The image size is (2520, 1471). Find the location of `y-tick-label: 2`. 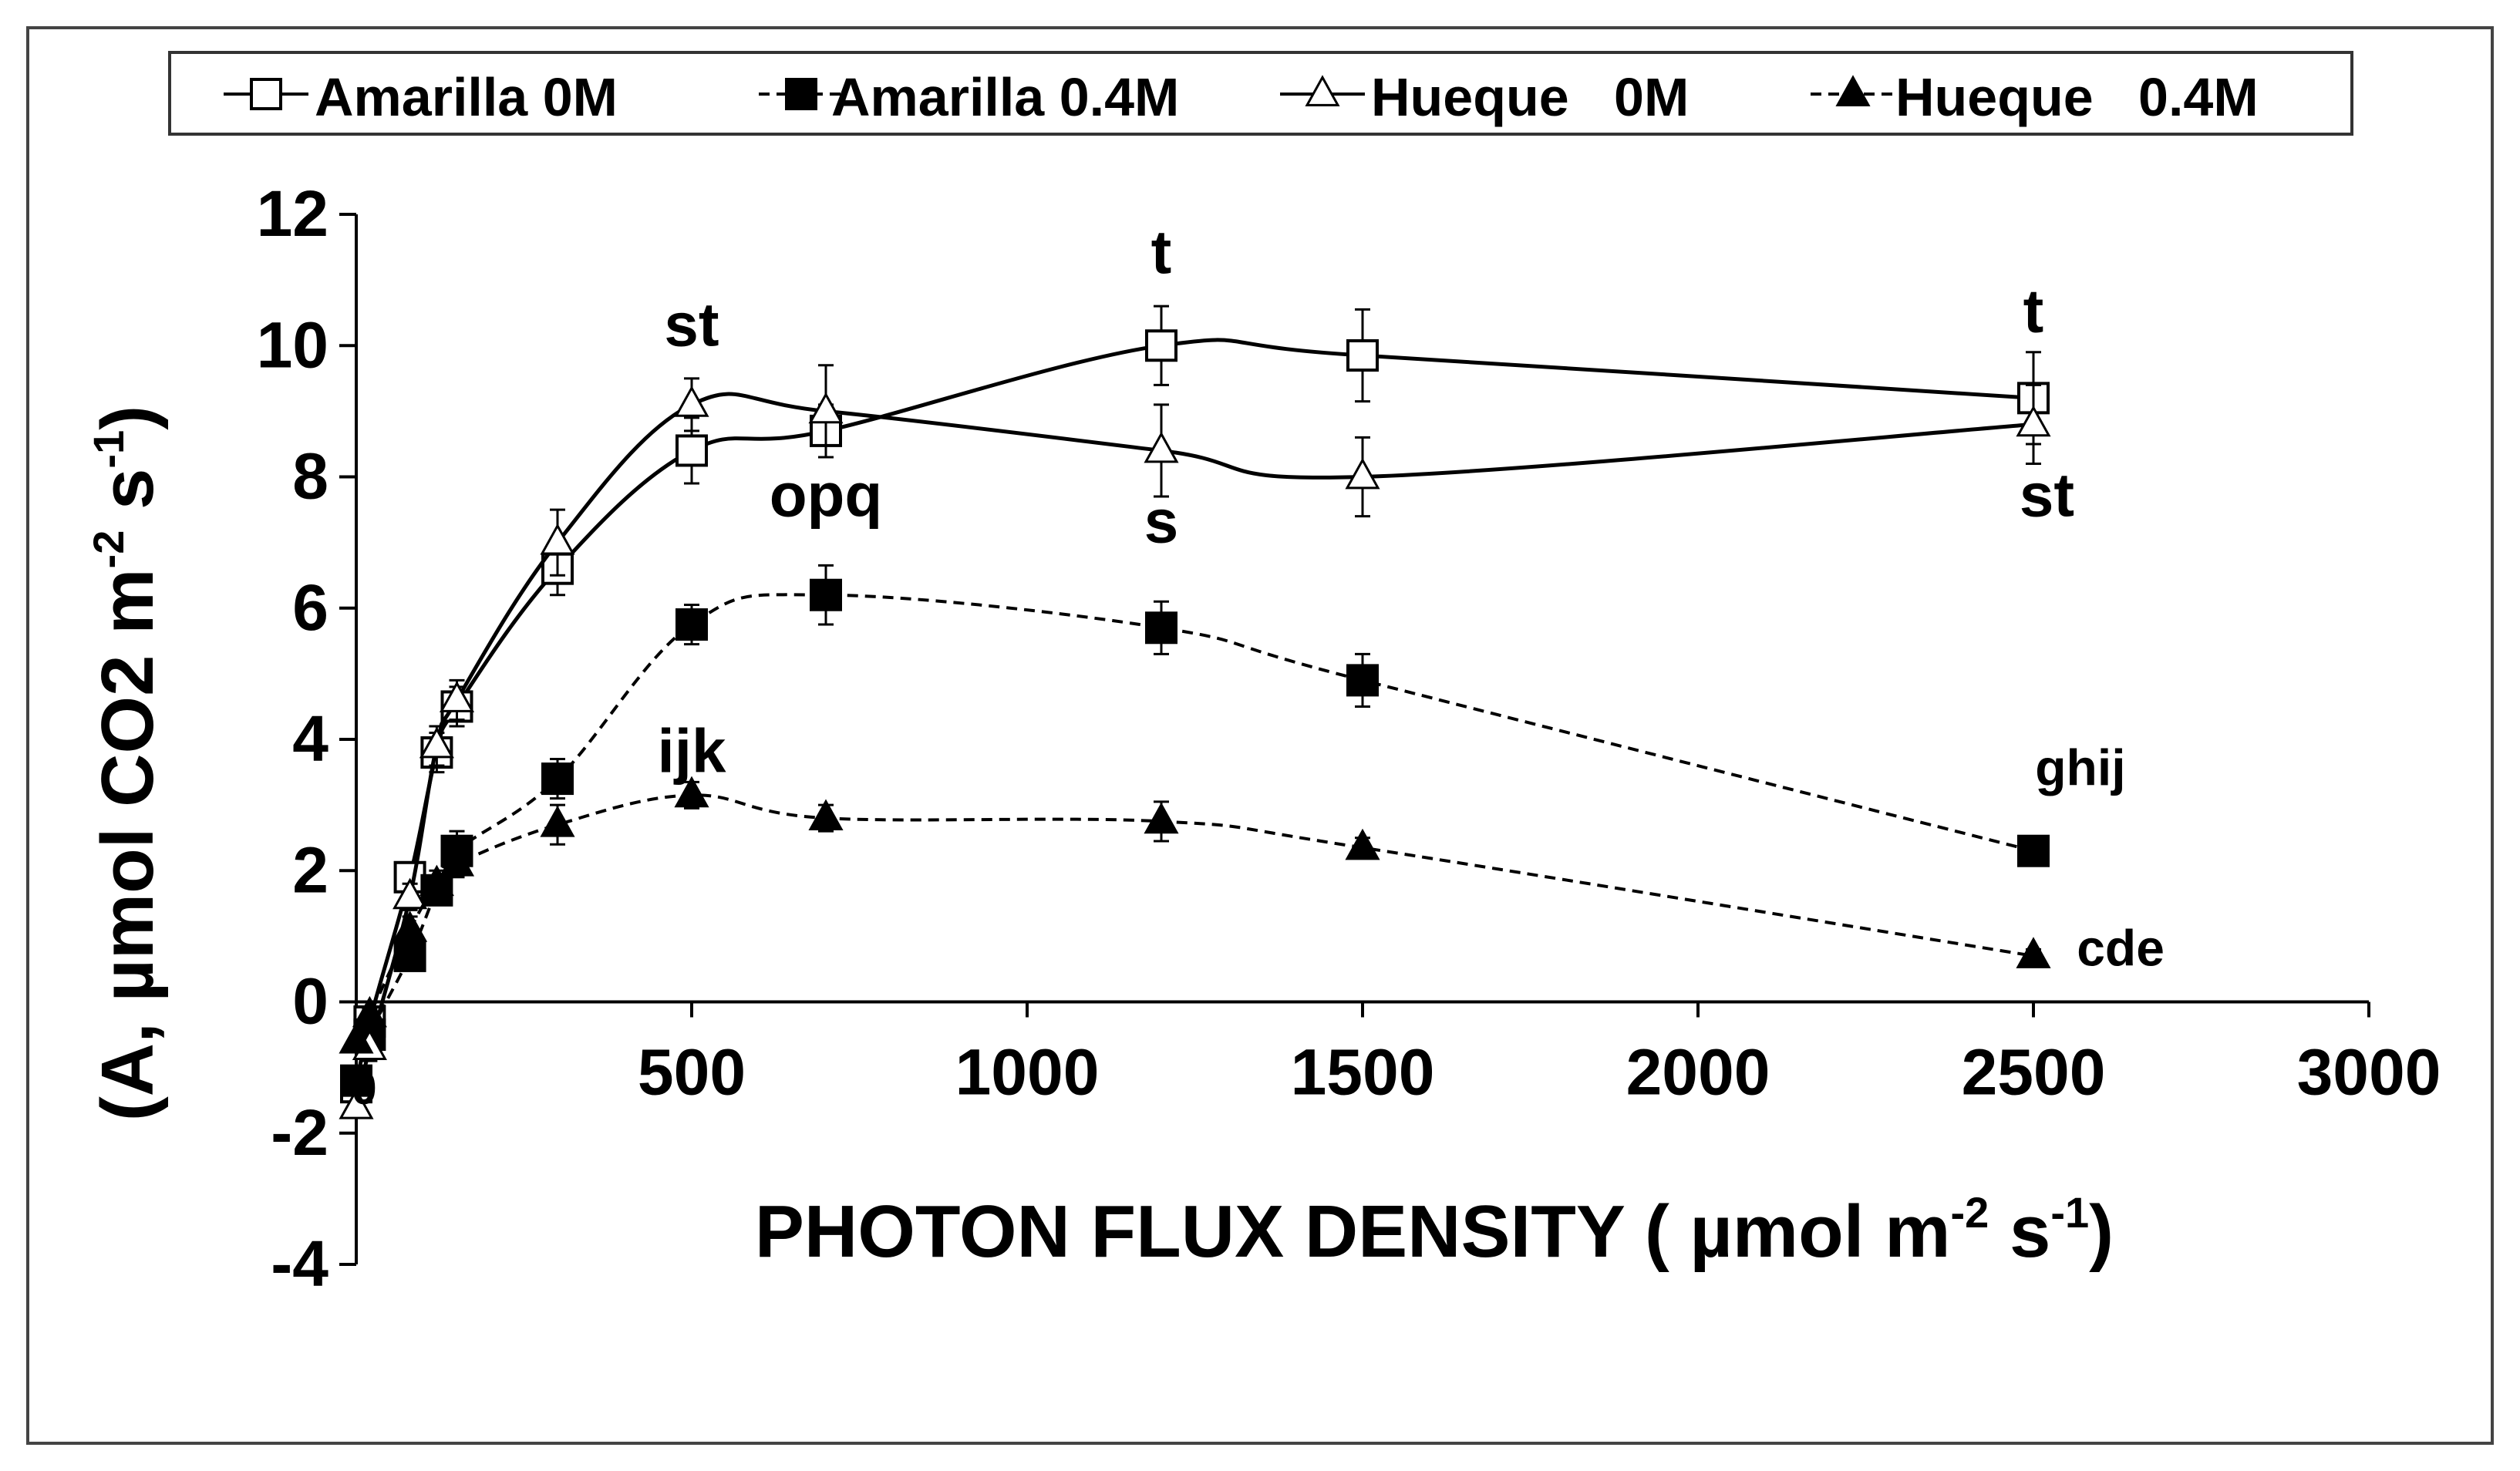

y-tick-label: 2 is located at coordinates (310, 870).